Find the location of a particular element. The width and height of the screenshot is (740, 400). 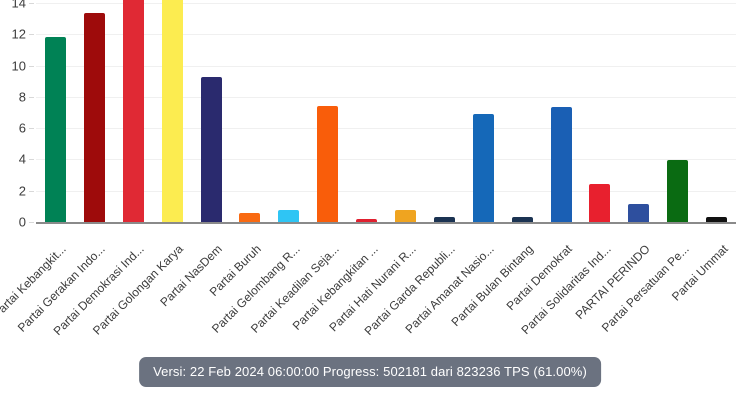

x-axis-baseline is located at coordinates (386, 223).